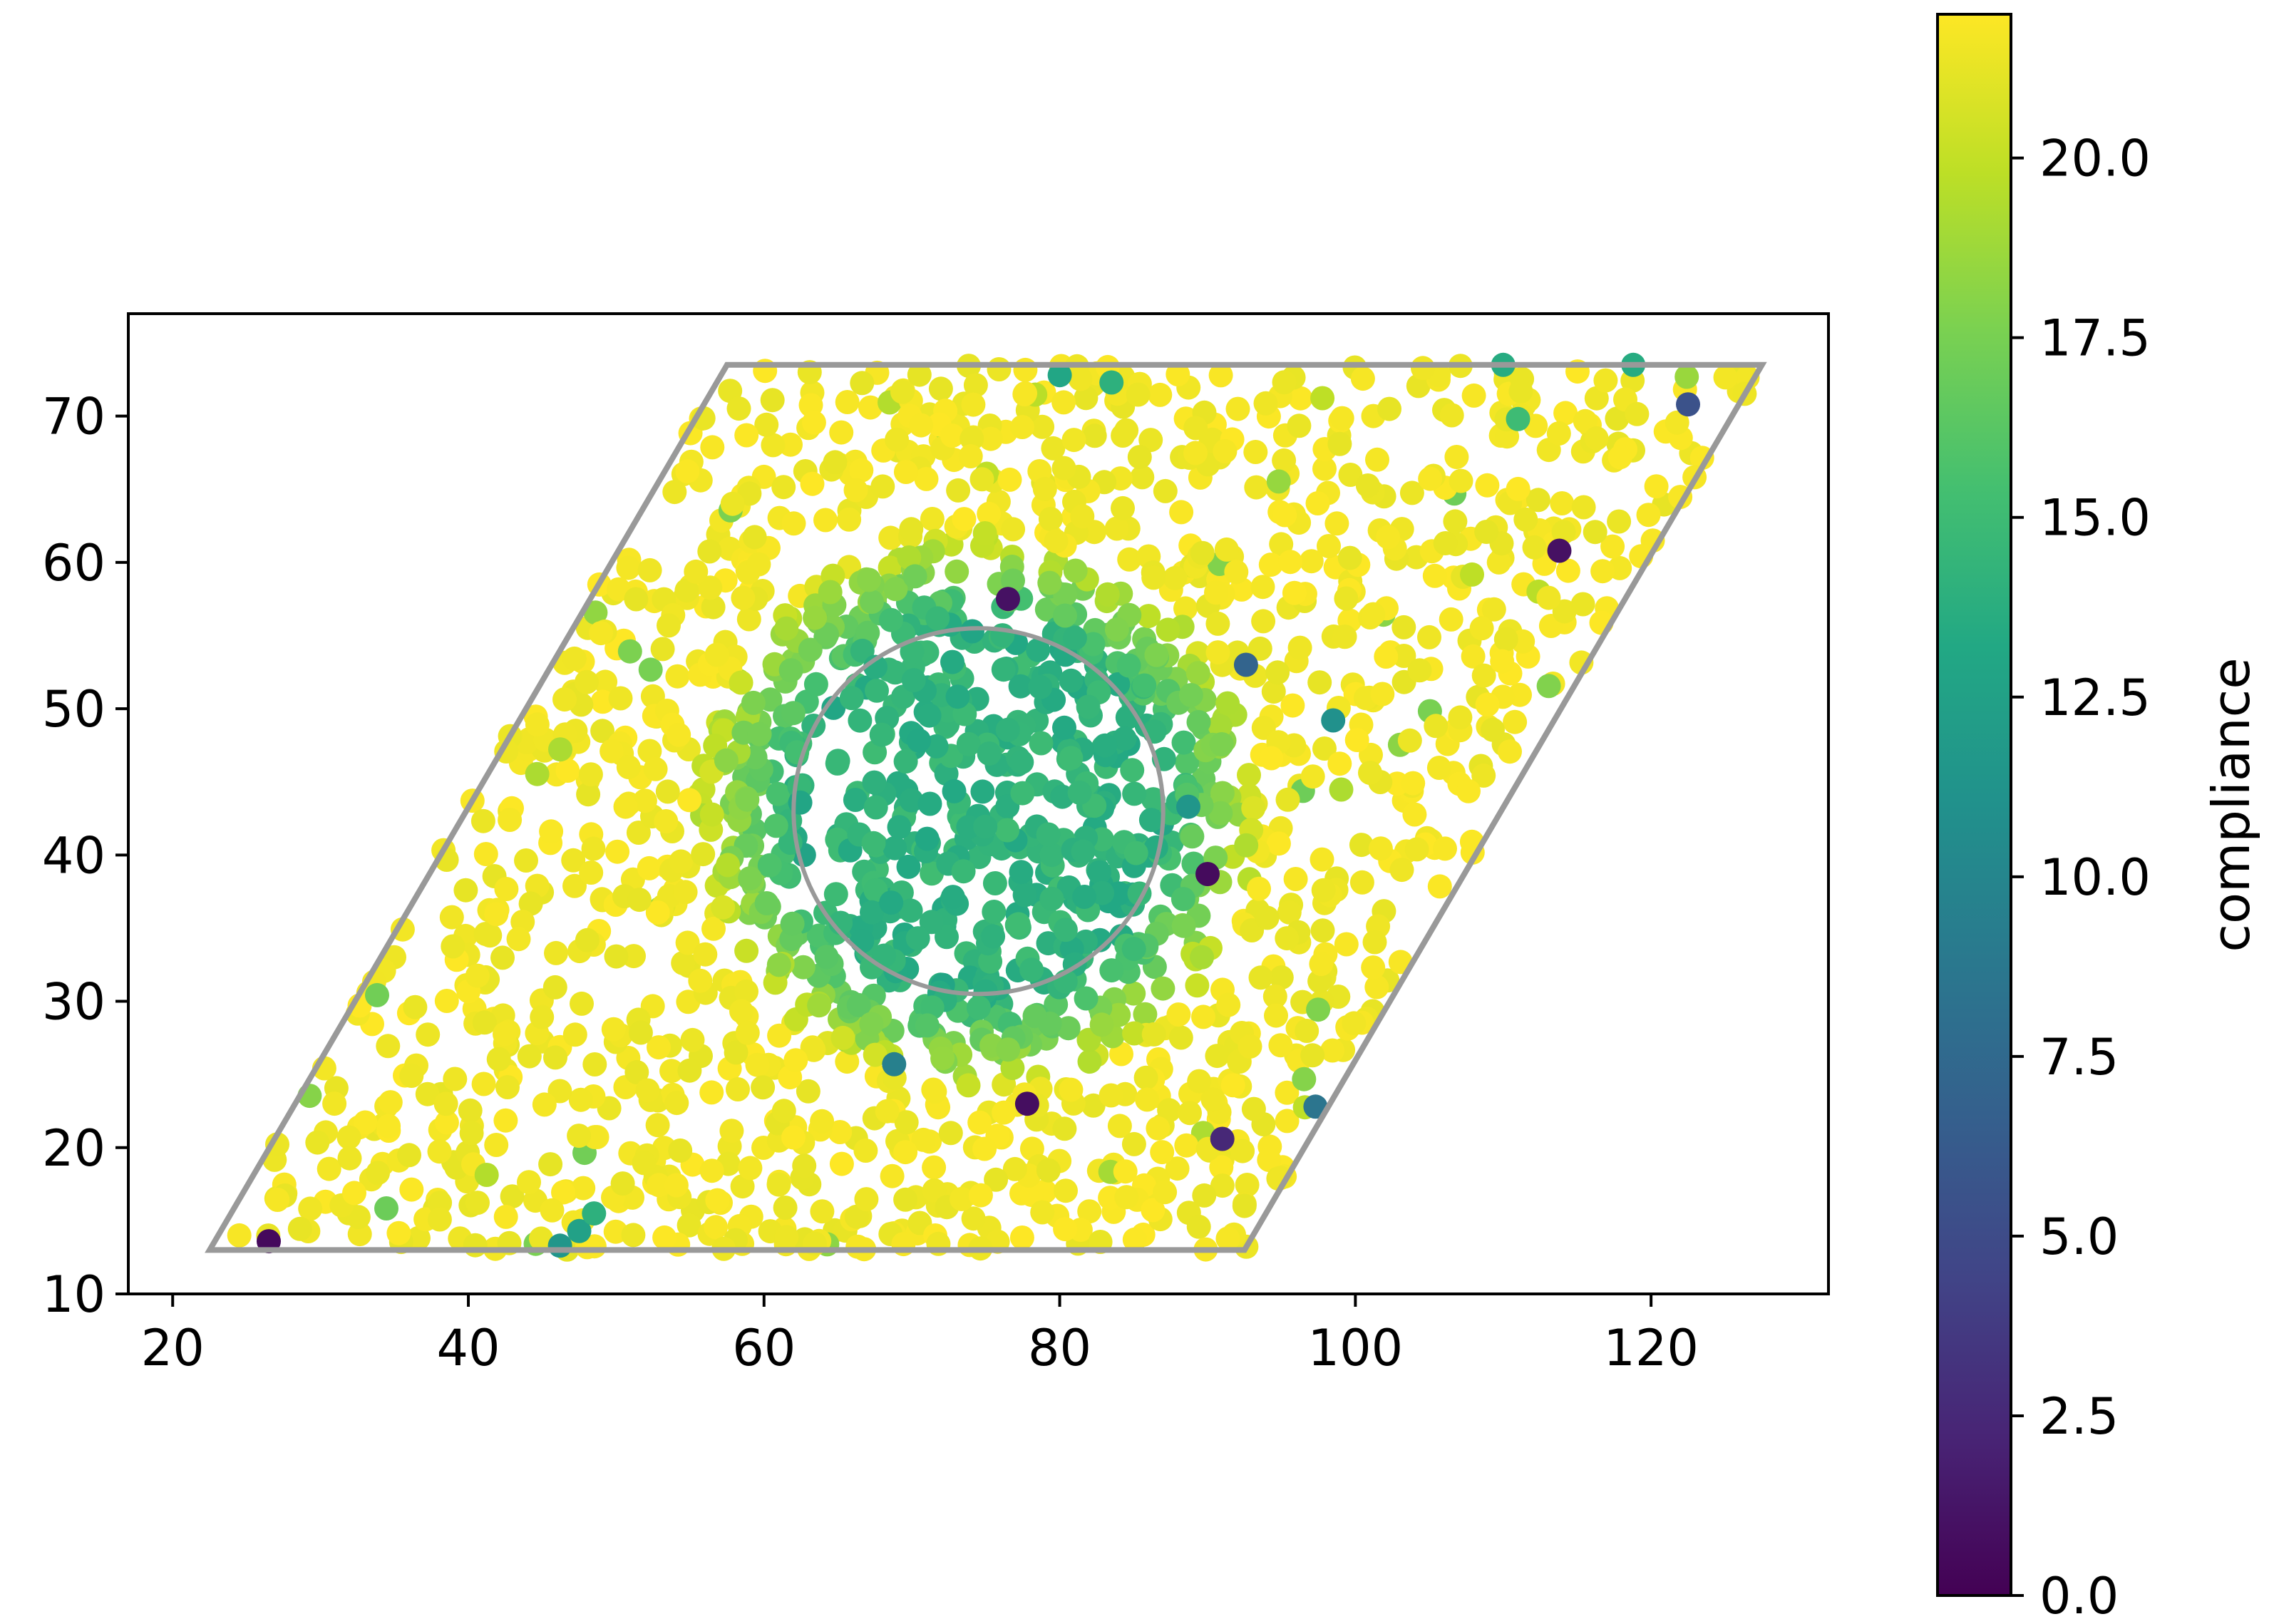  Describe the element at coordinates (978, 811) in the screenshot. I see `inclusion-circle` at that location.